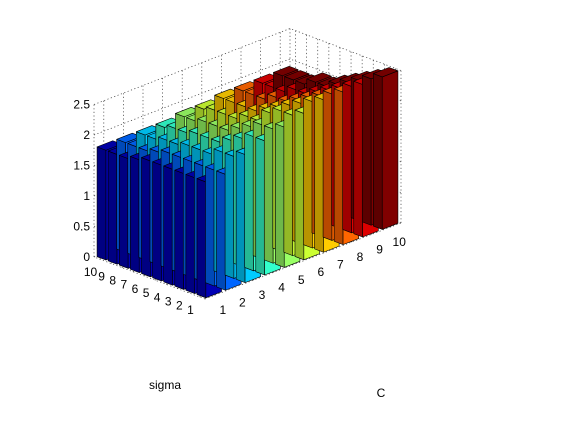  I want to click on z-tick-label: 0.5, so click(81, 227).